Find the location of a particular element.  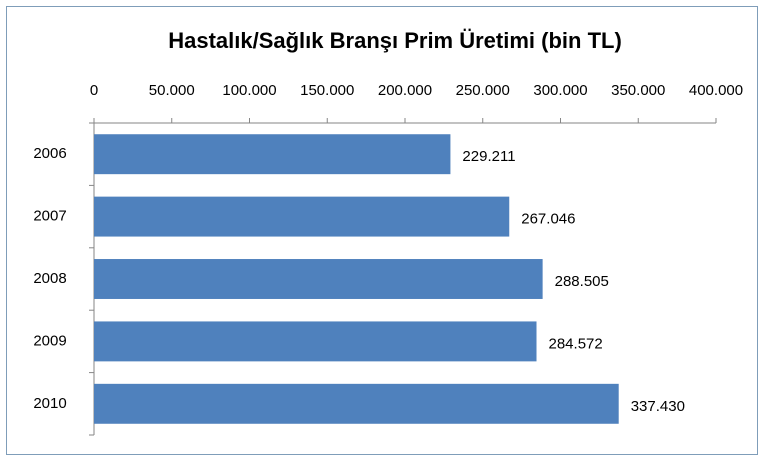

x-tick-label: 0 is located at coordinates (94, 90).